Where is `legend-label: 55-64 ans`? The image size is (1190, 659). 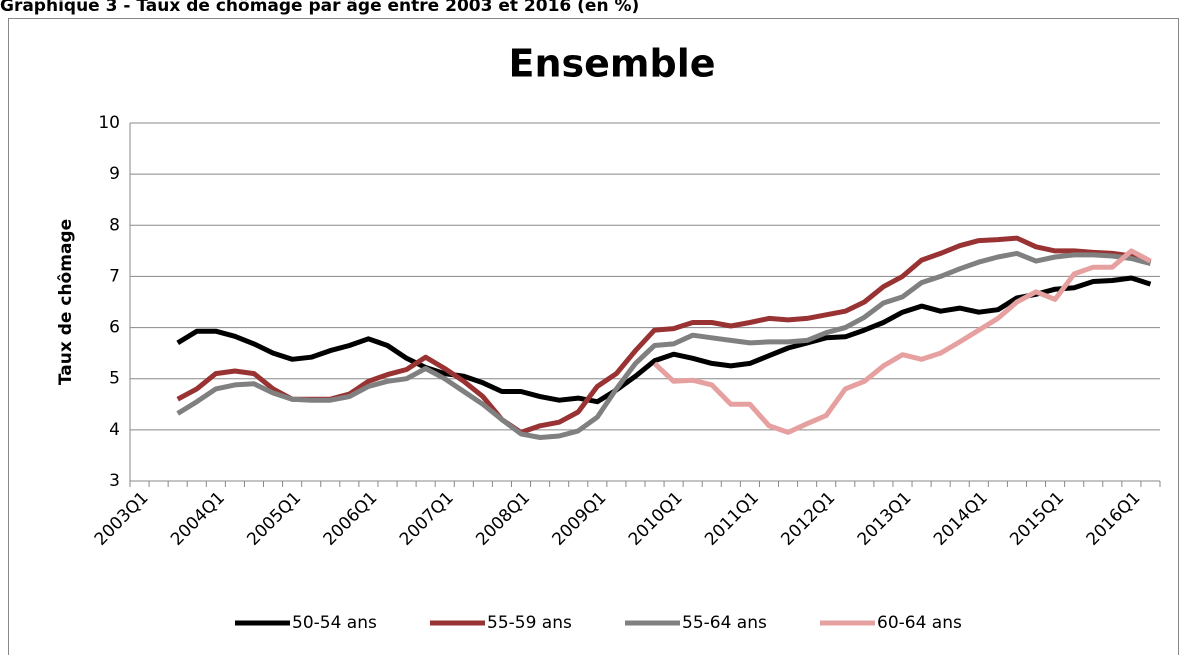 legend-label: 55-64 ans is located at coordinates (724, 623).